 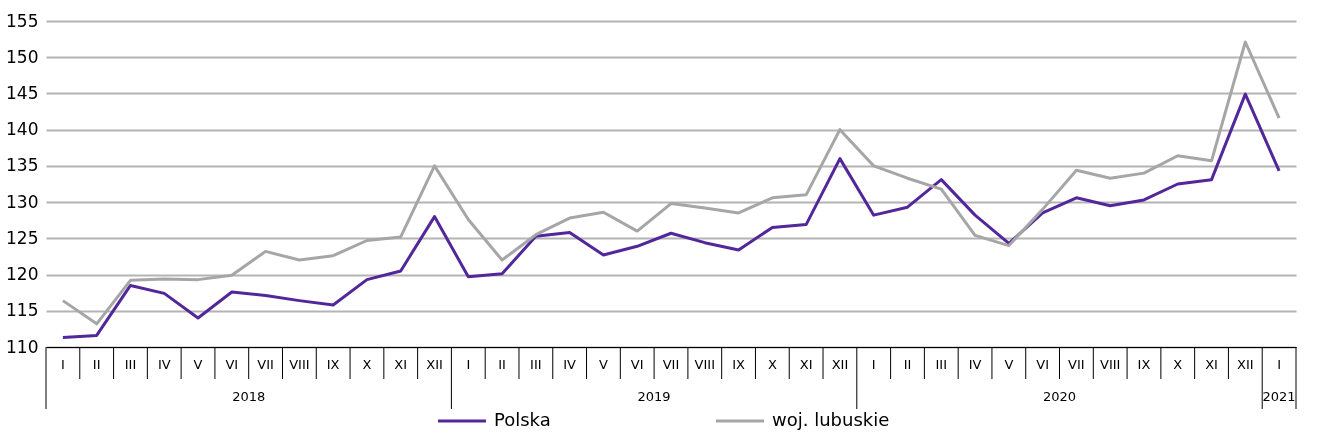 I want to click on y-tick-label: 155, so click(x=22, y=20).